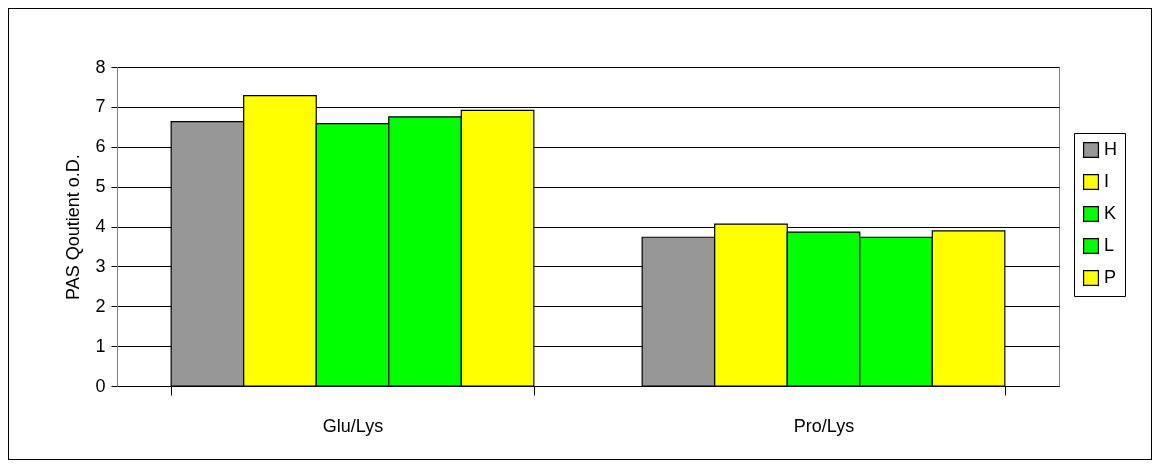 The height and width of the screenshot is (468, 1160). Describe the element at coordinates (100, 345) in the screenshot. I see `y-tick-label: 1` at that location.